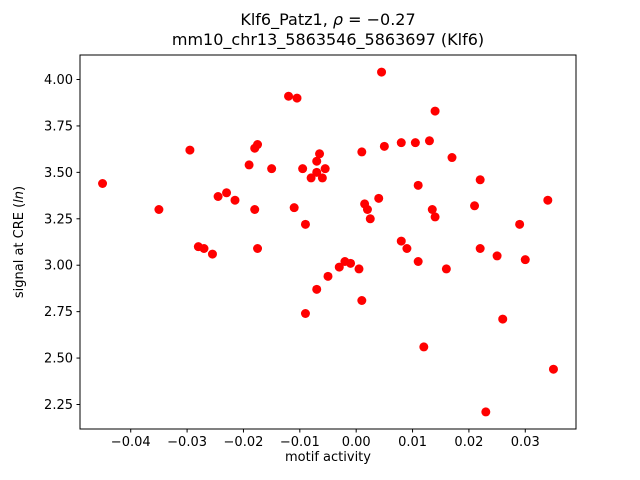 The width and height of the screenshot is (640, 480). What do you see at coordinates (187, 442) in the screenshot?
I see `x-tick-label: −0.03` at bounding box center [187, 442].